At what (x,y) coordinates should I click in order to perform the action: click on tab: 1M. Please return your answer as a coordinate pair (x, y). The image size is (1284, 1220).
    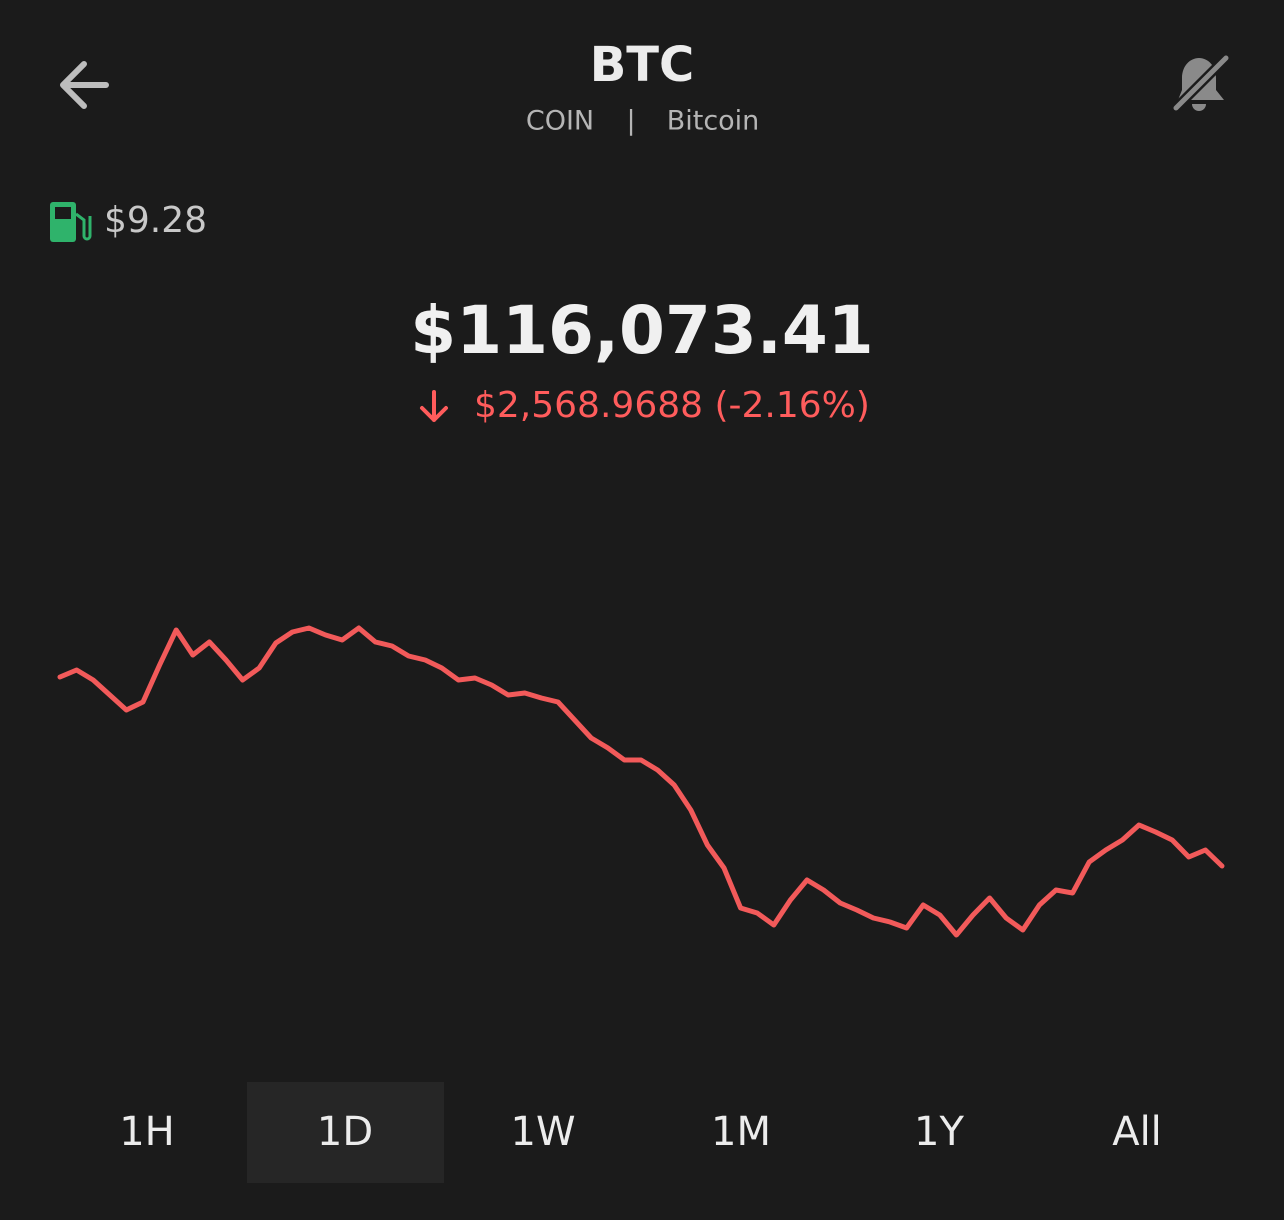
    Looking at the image, I should click on (741, 1132).